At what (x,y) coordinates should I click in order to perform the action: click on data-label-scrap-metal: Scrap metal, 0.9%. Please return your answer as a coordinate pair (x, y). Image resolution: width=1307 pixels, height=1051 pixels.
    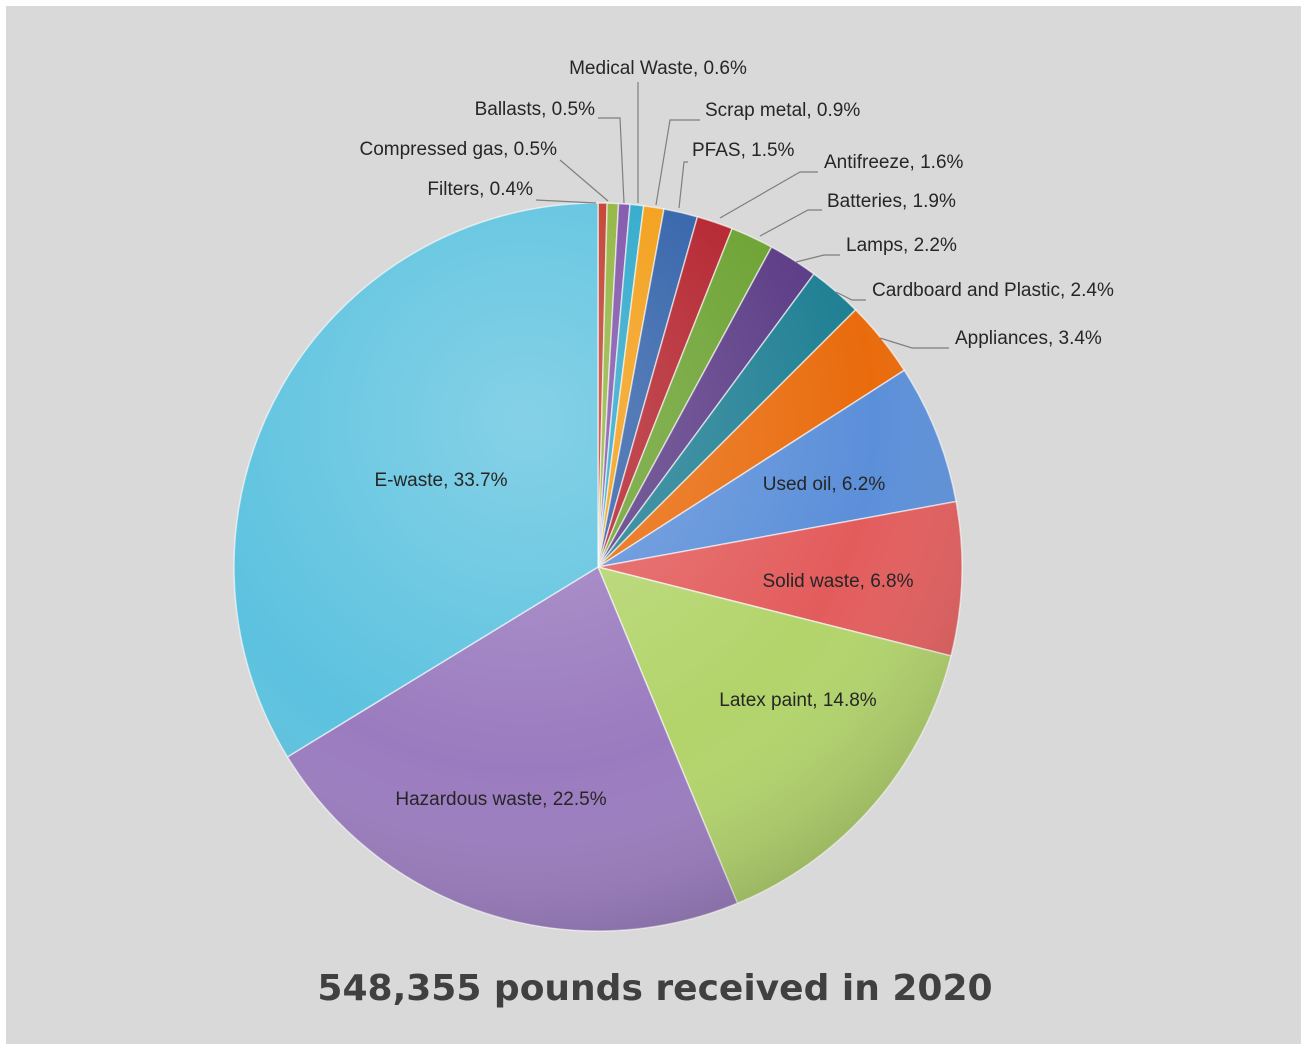
    Looking at the image, I should click on (782, 110).